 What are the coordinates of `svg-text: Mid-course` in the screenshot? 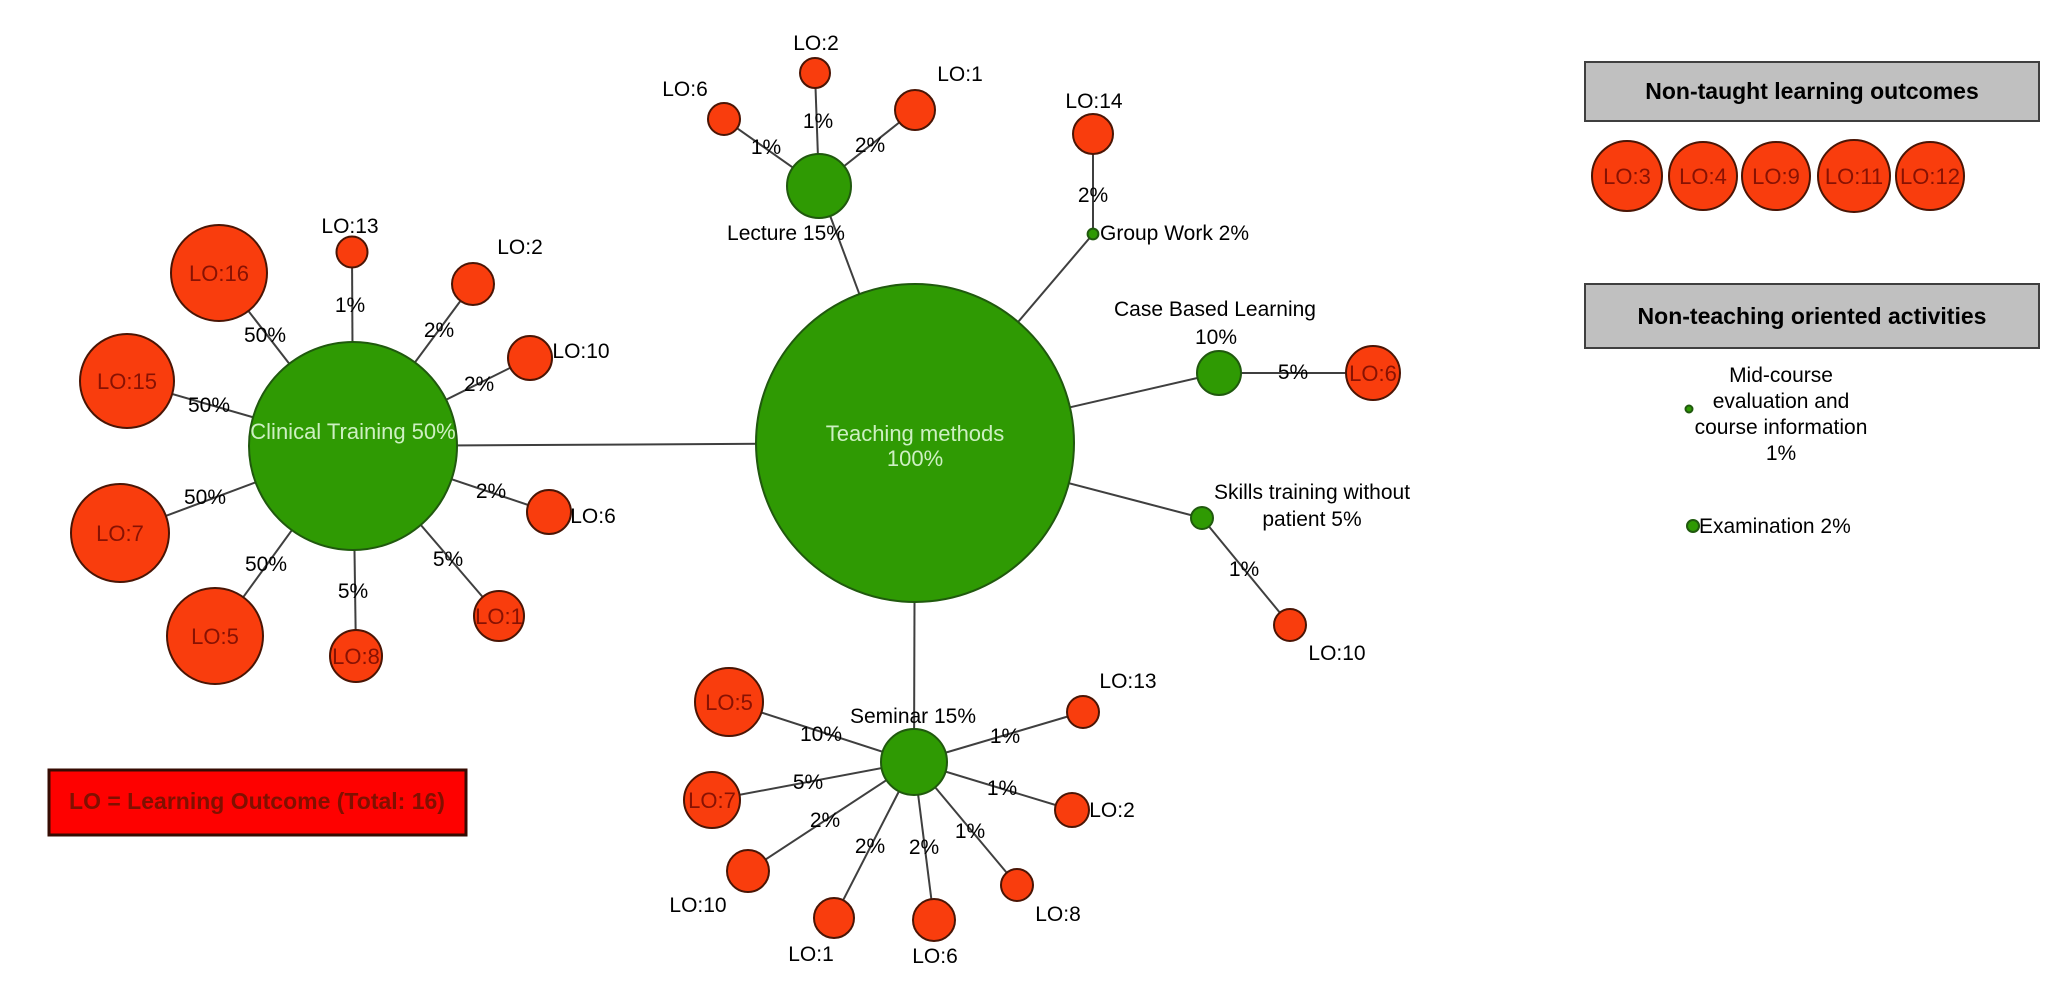 It's located at (1781, 375).